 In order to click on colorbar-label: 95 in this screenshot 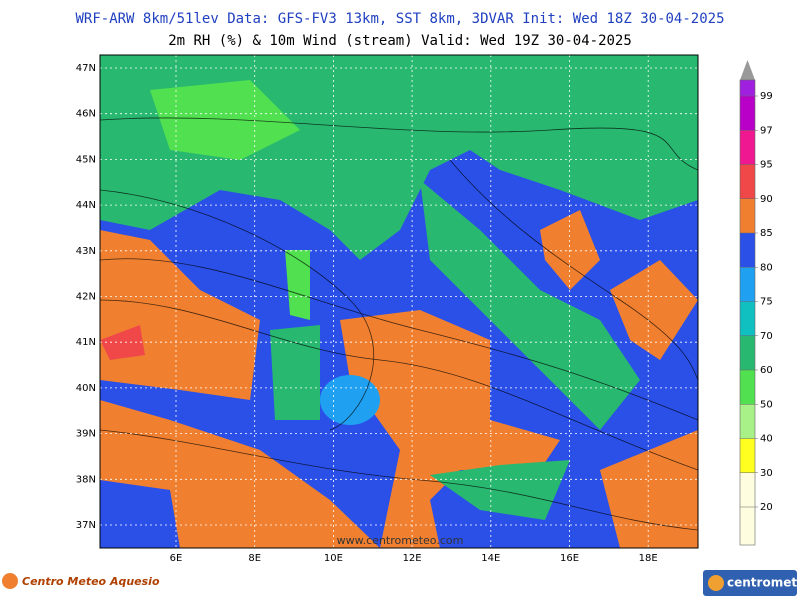, I will do `click(766, 165)`.